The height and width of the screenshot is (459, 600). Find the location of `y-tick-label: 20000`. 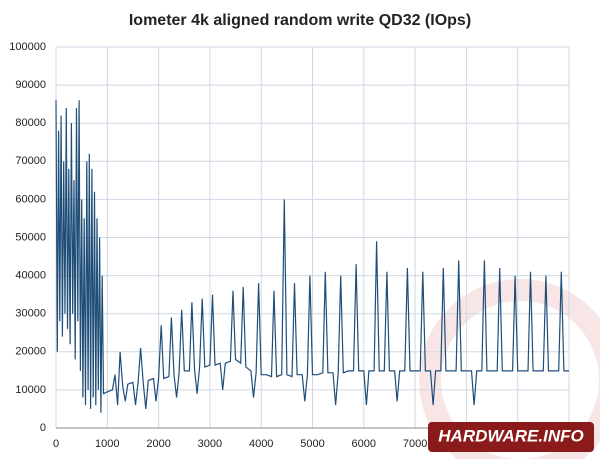

y-tick-label: 20000 is located at coordinates (30, 352).